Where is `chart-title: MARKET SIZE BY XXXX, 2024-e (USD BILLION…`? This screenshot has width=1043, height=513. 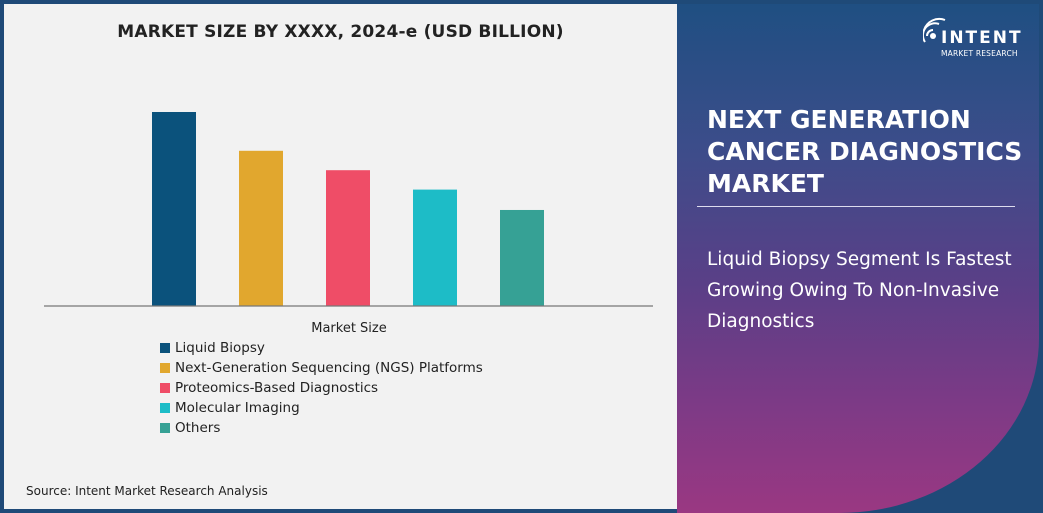 chart-title: MARKET SIZE BY XXXX, 2024-e (USD BILLION… is located at coordinates (340, 32).